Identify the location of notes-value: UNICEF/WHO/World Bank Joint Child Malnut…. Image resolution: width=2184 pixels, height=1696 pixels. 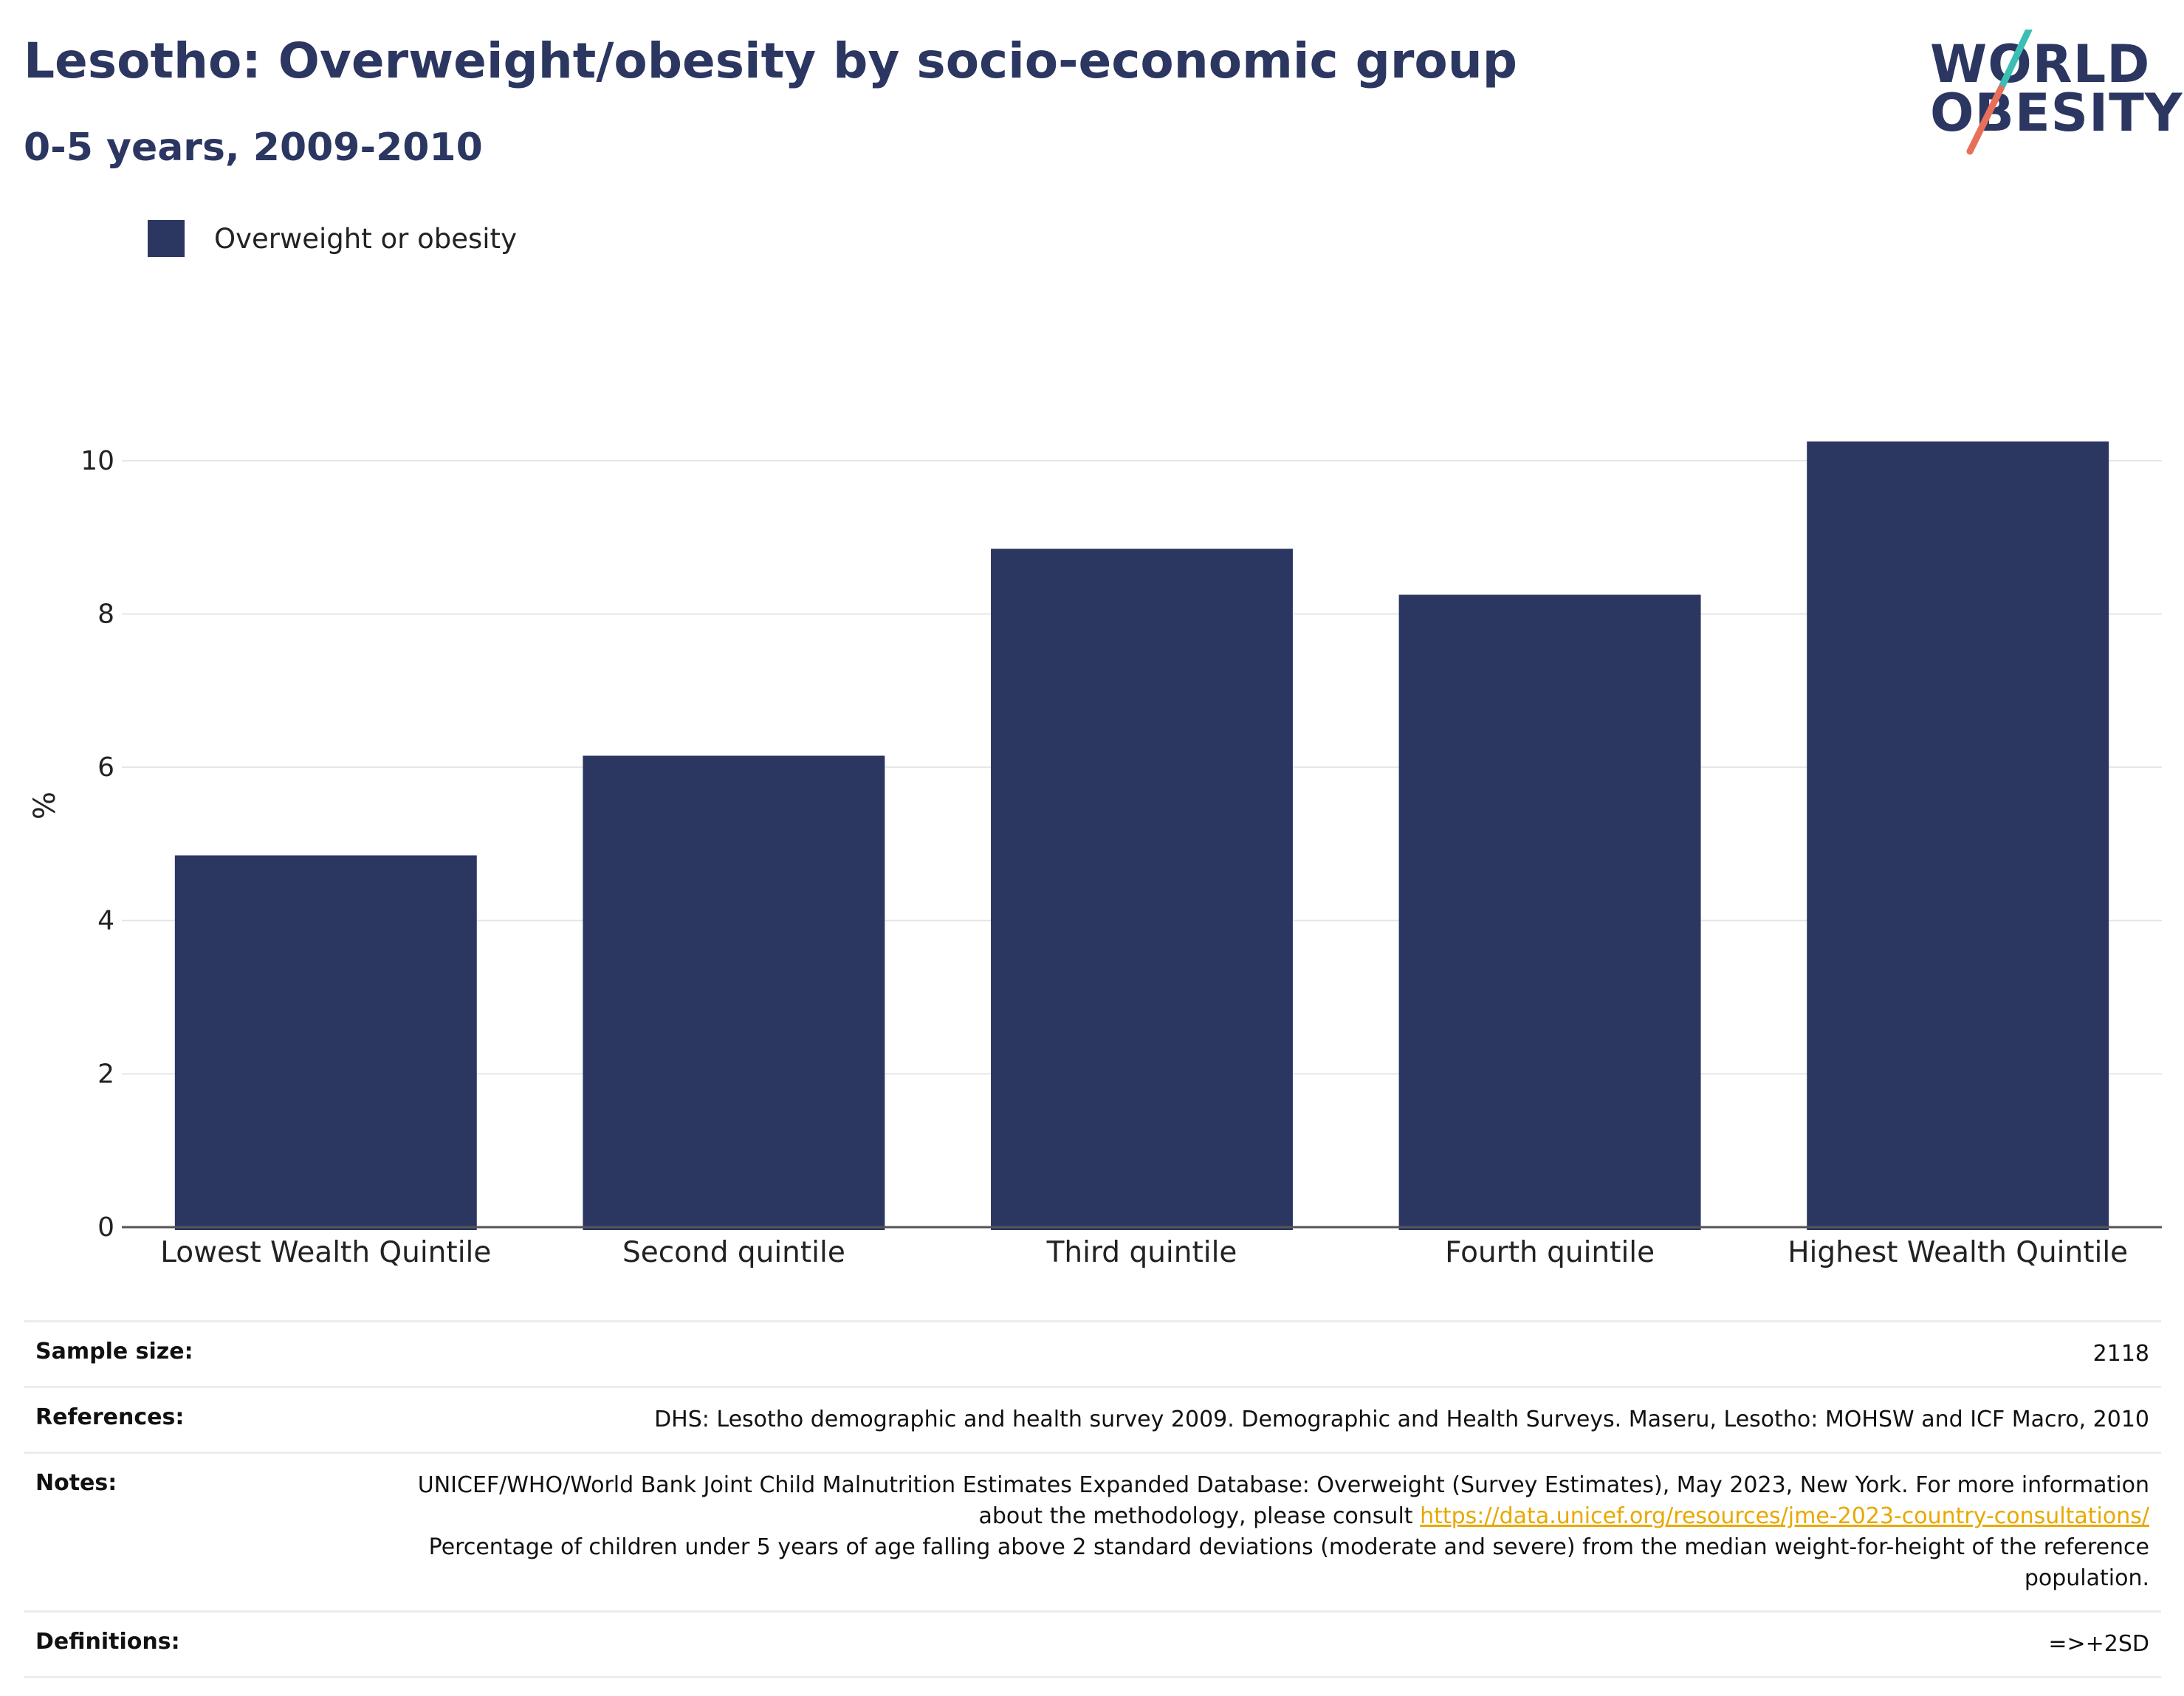
(1278, 1532).